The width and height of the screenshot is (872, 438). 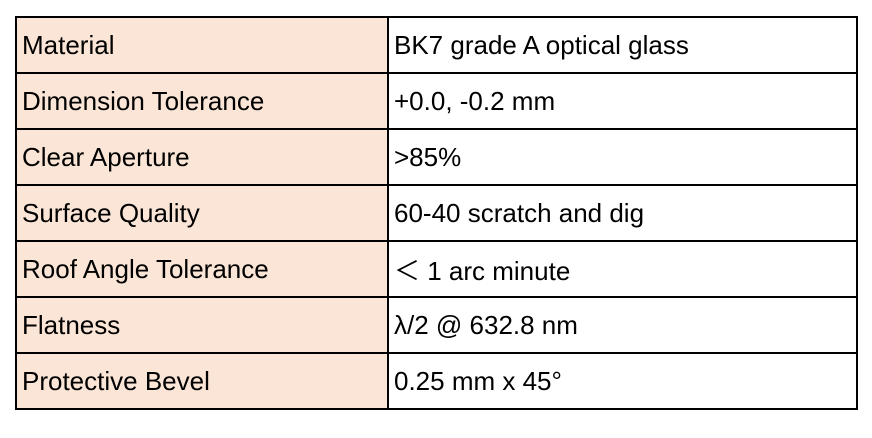 What do you see at coordinates (622, 101) in the screenshot?
I see `spec-value-dimension-tolerance: +0.0, -0.2 mm` at bounding box center [622, 101].